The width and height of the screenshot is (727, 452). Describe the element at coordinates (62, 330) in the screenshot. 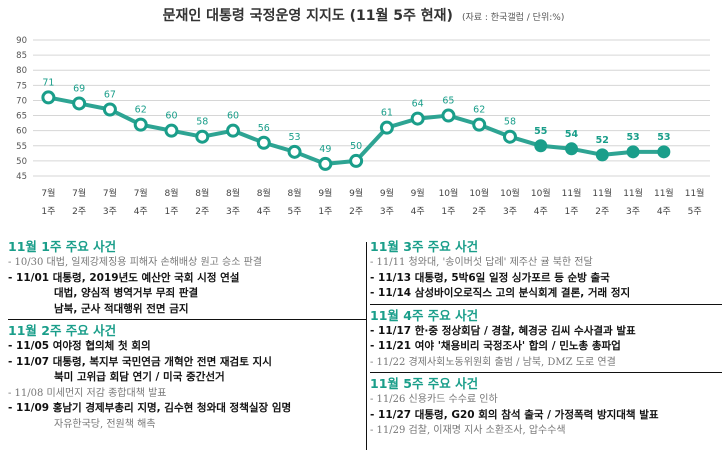

I see `event-section-title: 11월 2주 주요 사건` at that location.